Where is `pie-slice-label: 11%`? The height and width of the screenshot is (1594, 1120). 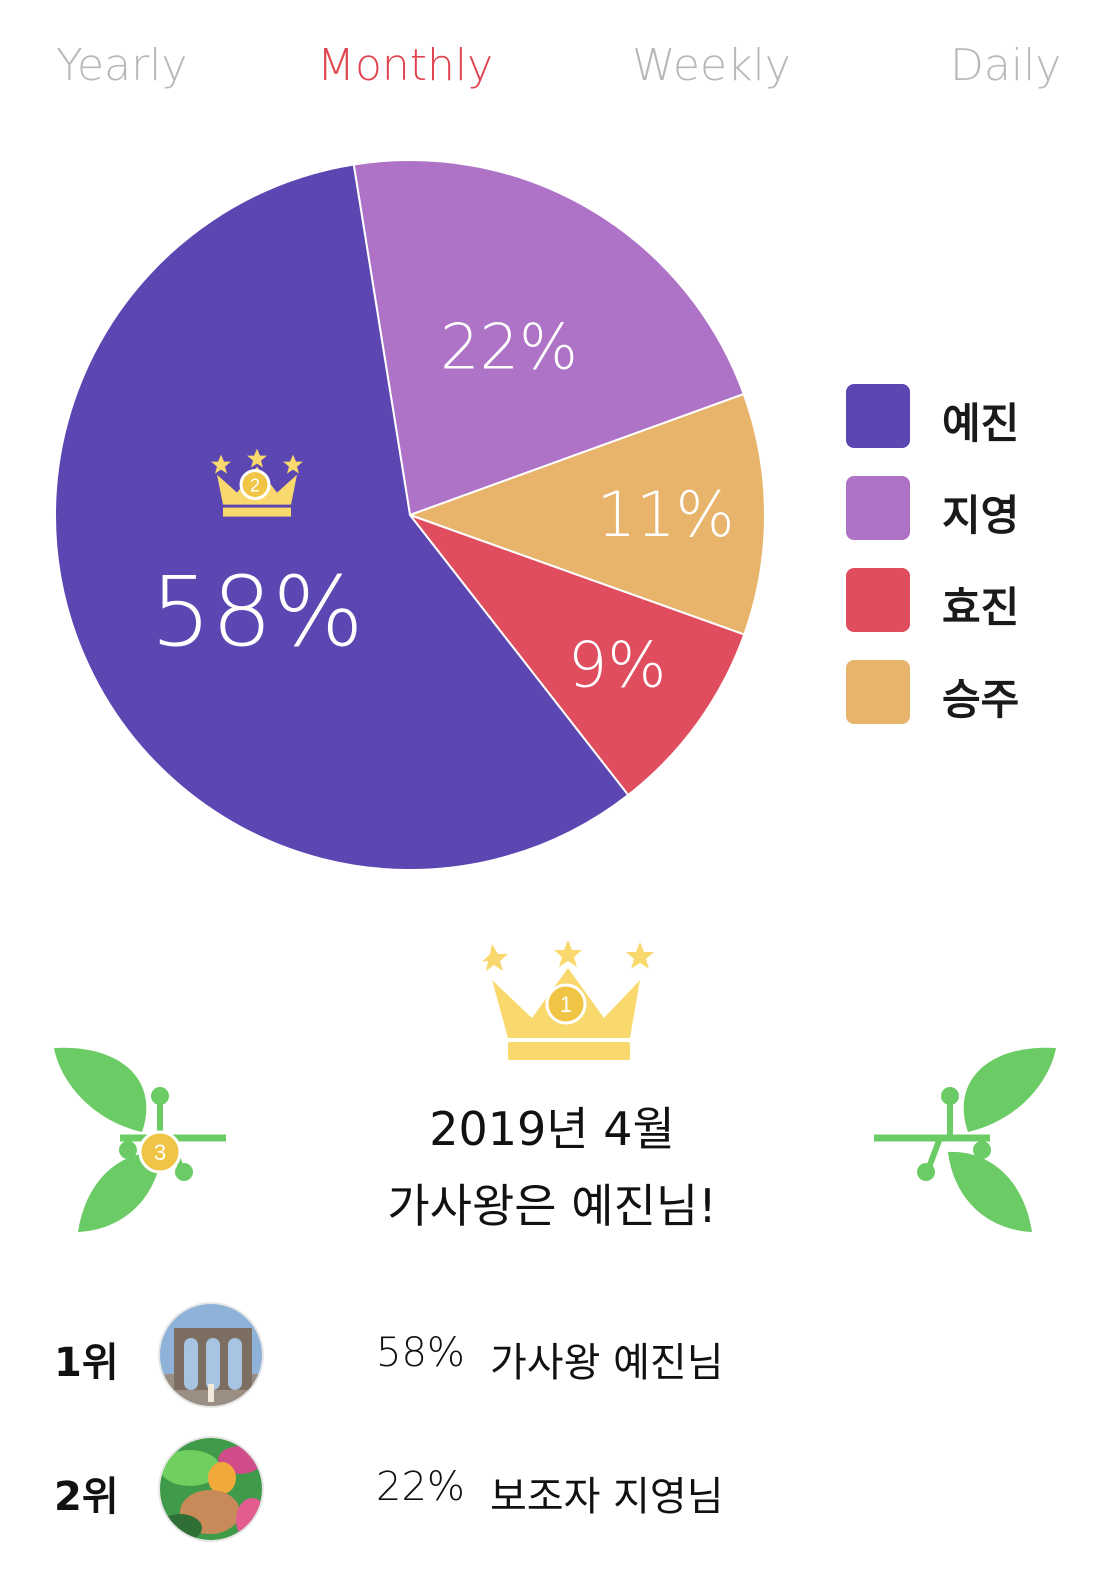 pie-slice-label: 11% is located at coordinates (666, 514).